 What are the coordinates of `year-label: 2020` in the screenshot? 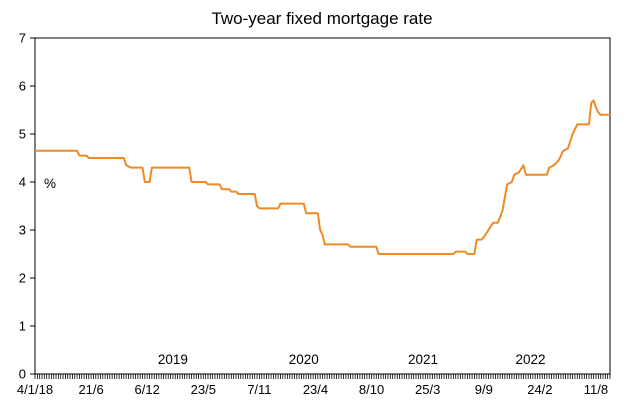 It's located at (304, 359).